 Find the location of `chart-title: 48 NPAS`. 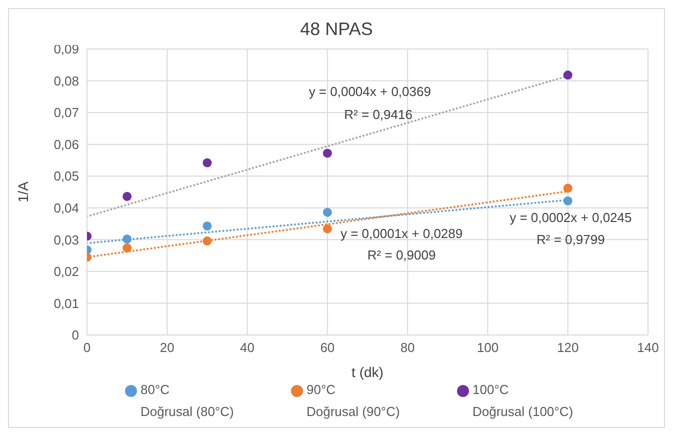

chart-title: 48 NPAS is located at coordinates (336, 29).